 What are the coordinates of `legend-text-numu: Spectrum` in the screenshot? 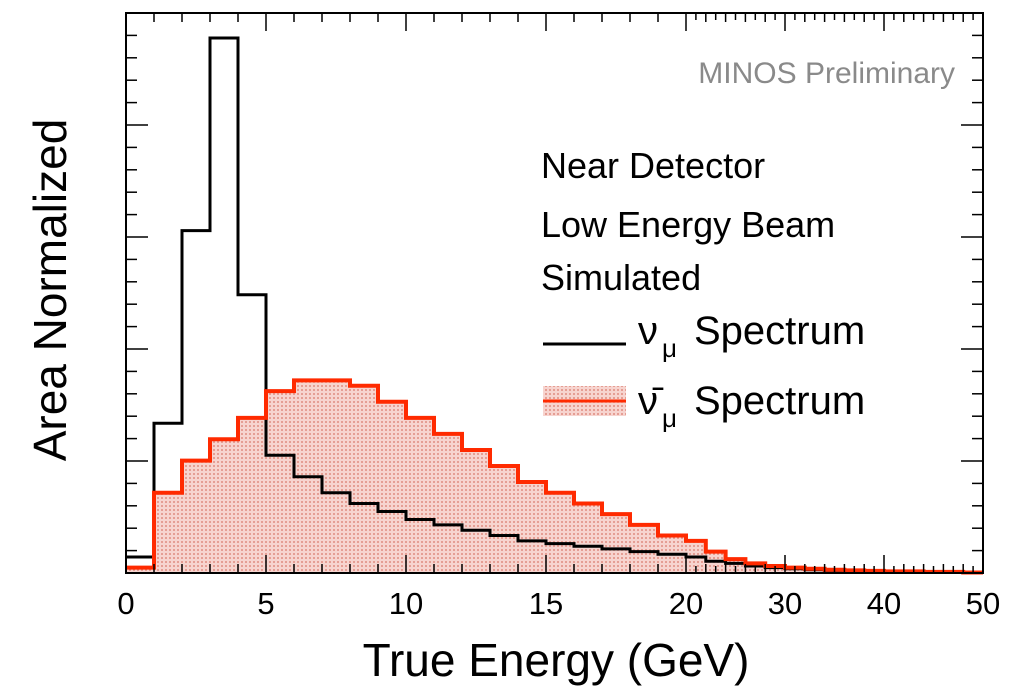 It's located at (779, 331).